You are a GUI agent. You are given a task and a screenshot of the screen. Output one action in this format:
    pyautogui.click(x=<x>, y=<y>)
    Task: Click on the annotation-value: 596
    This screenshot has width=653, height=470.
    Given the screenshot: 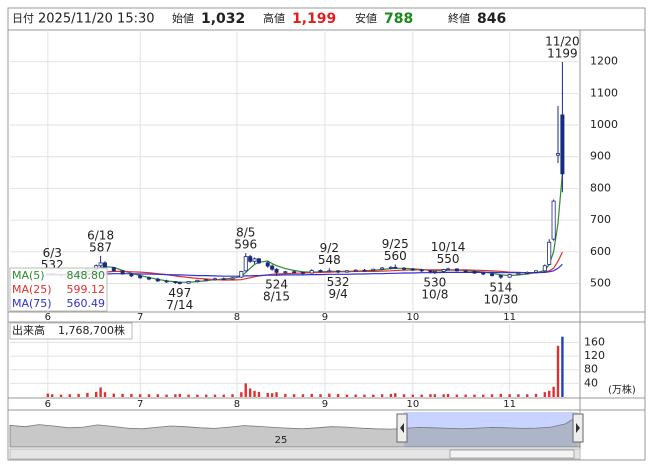 What is the action you would take?
    pyautogui.click(x=245, y=245)
    